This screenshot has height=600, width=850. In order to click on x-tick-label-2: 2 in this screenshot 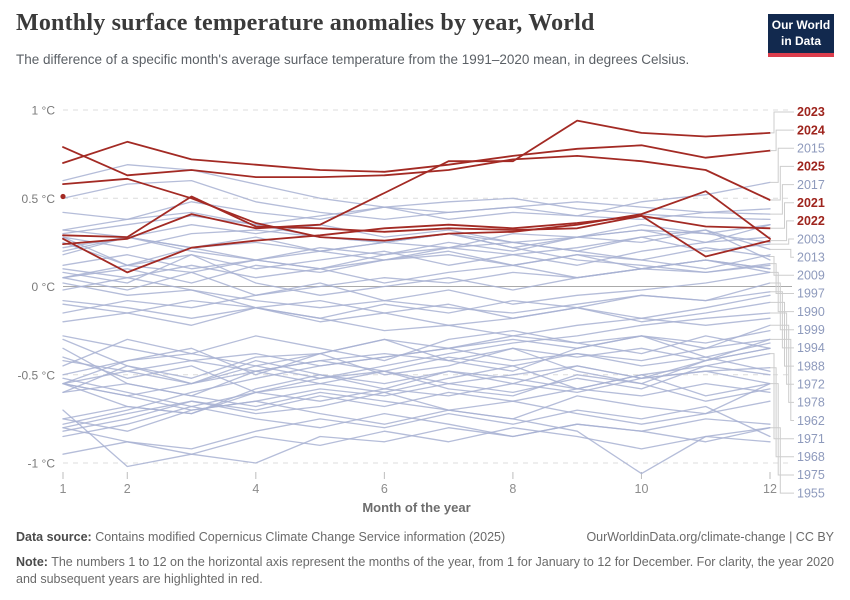, I will do `click(127, 489)`.